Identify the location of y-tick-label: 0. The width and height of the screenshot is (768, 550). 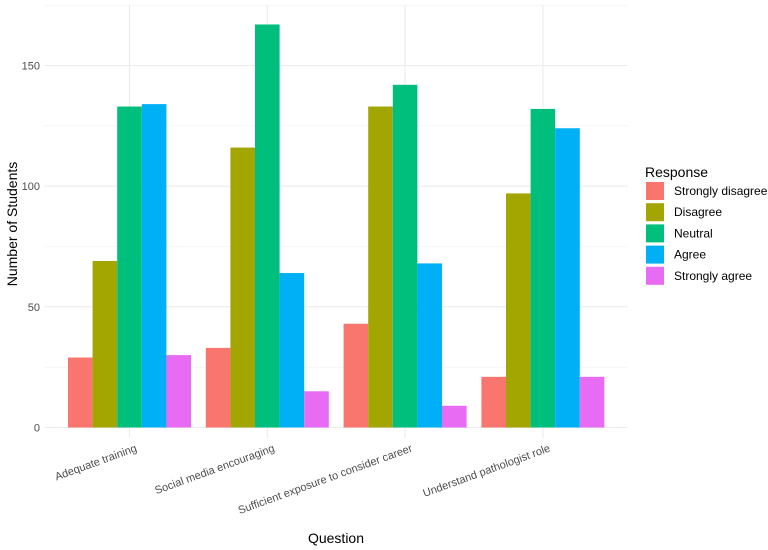
(37, 429).